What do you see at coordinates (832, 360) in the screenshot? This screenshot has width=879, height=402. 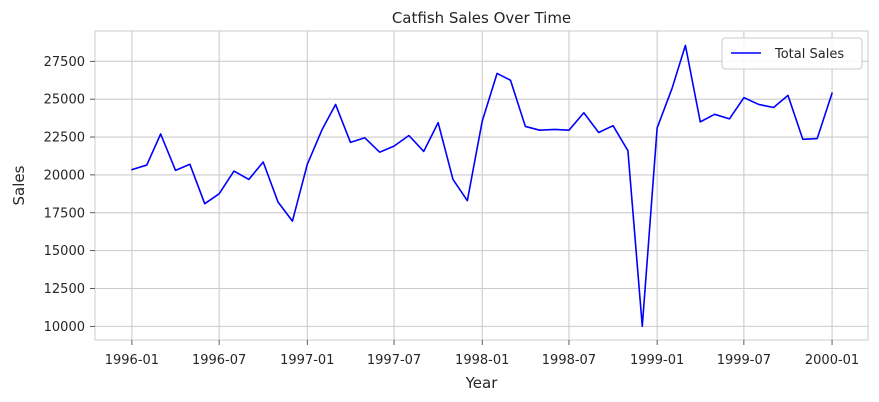 I see `x-tick-label: 2000-01` at bounding box center [832, 360].